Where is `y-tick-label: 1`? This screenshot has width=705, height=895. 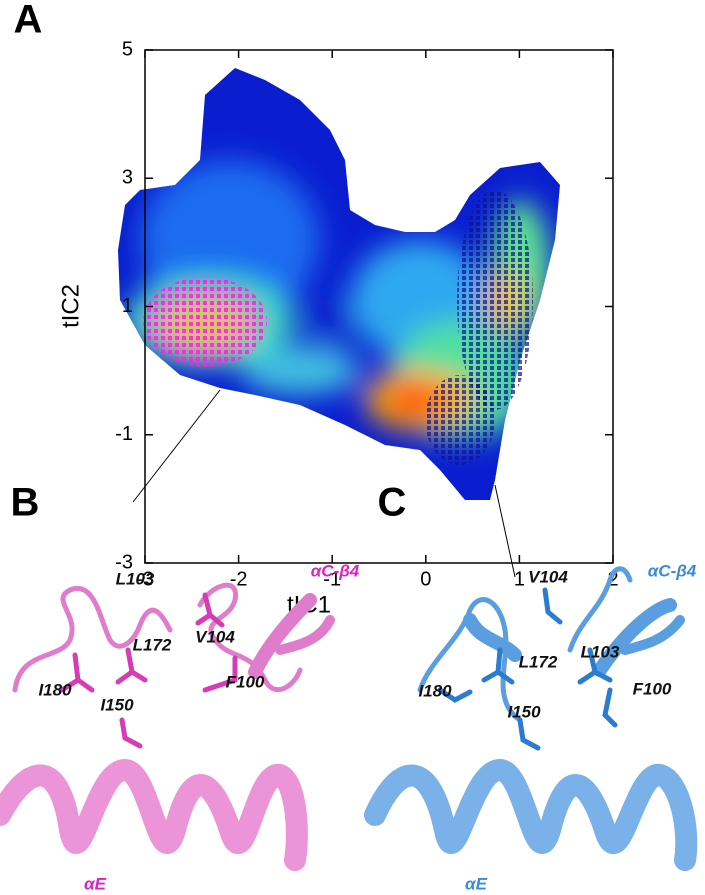 y-tick-label: 1 is located at coordinates (127, 306).